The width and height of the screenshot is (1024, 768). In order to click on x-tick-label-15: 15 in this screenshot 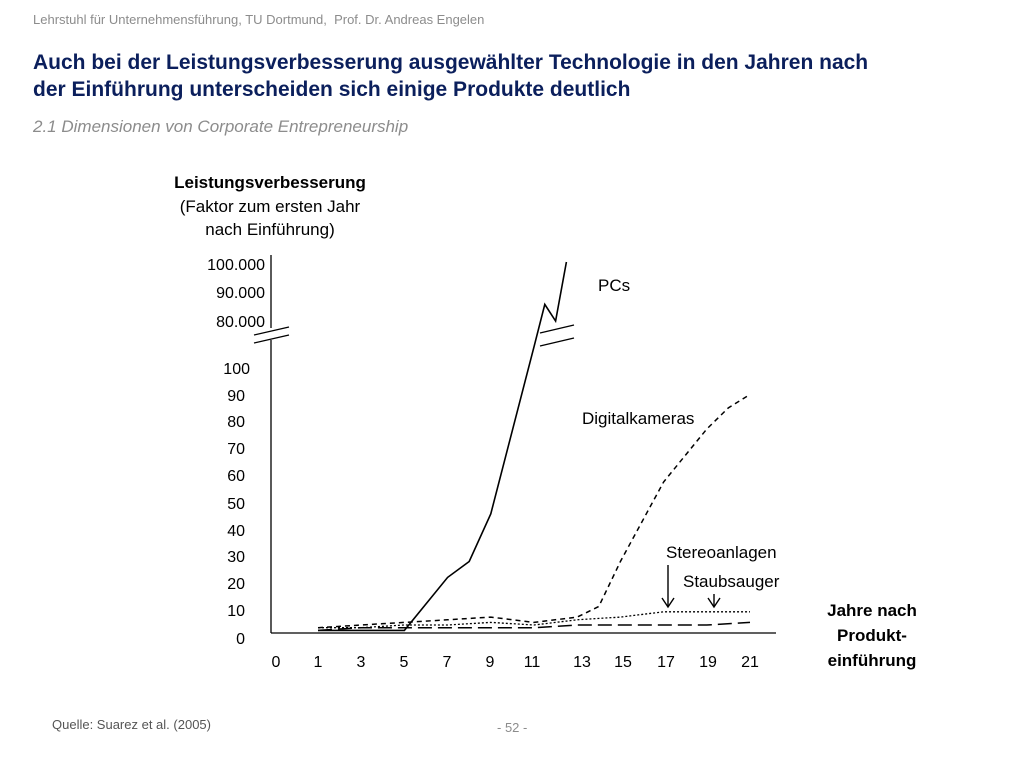, I will do `click(623, 662)`.